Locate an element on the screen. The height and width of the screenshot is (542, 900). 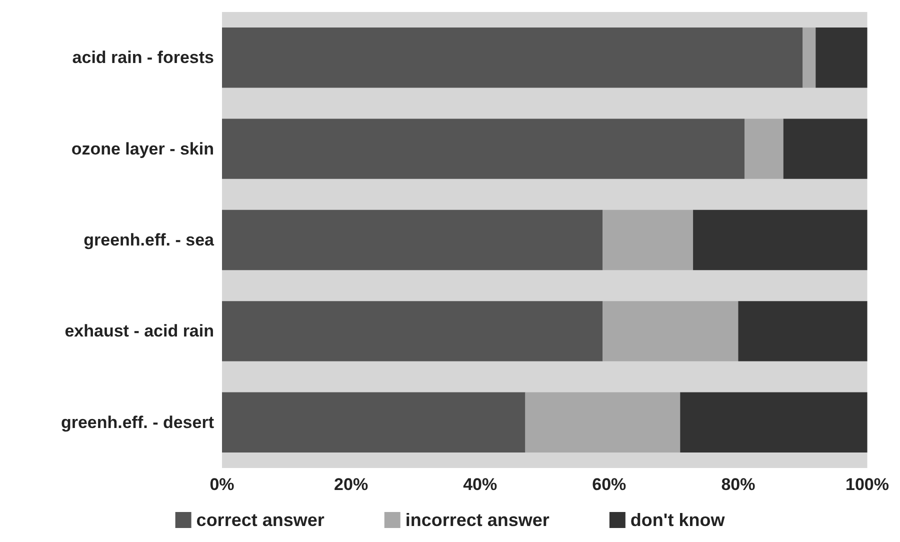
x-tick-label: 100% is located at coordinates (868, 484).